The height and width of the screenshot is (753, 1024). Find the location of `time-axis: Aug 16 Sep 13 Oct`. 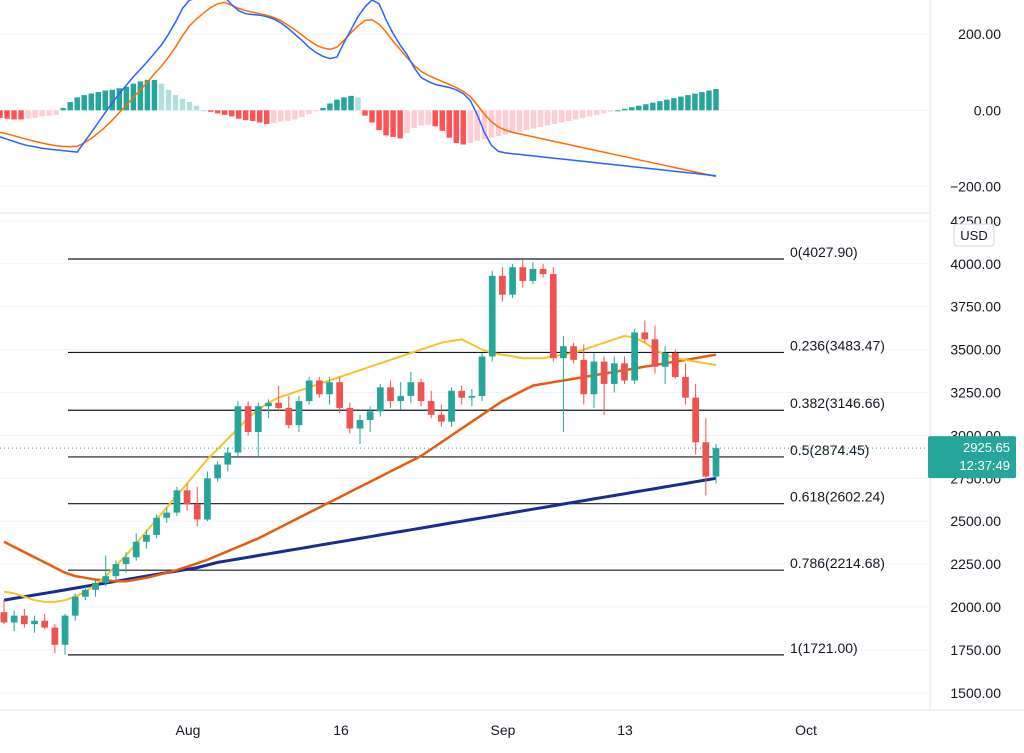

time-axis: Aug 16 Sep 13 Oct is located at coordinates (496, 730).